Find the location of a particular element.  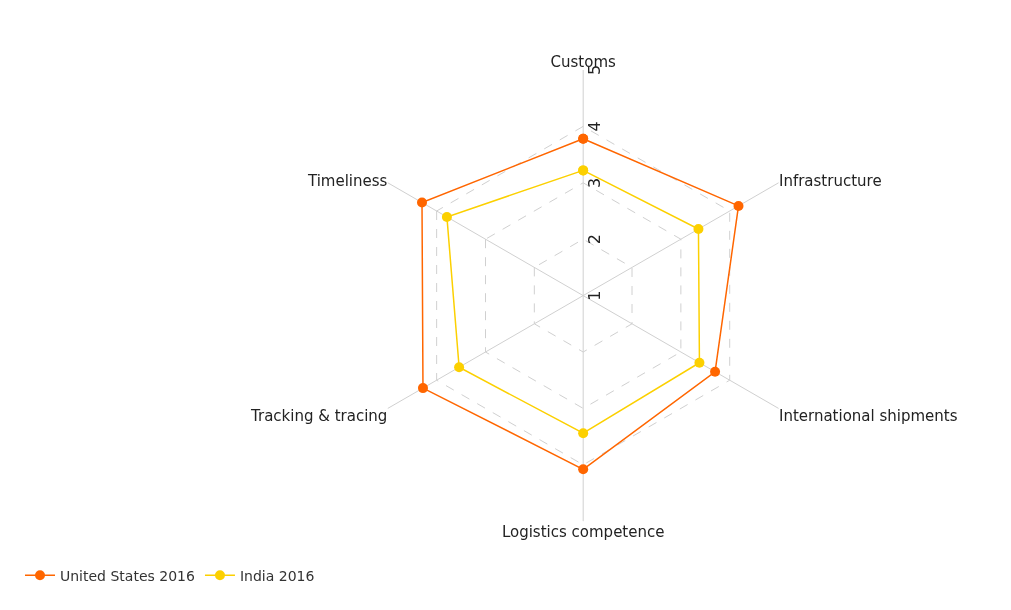

spoke-label: International shipments is located at coordinates (868, 415).